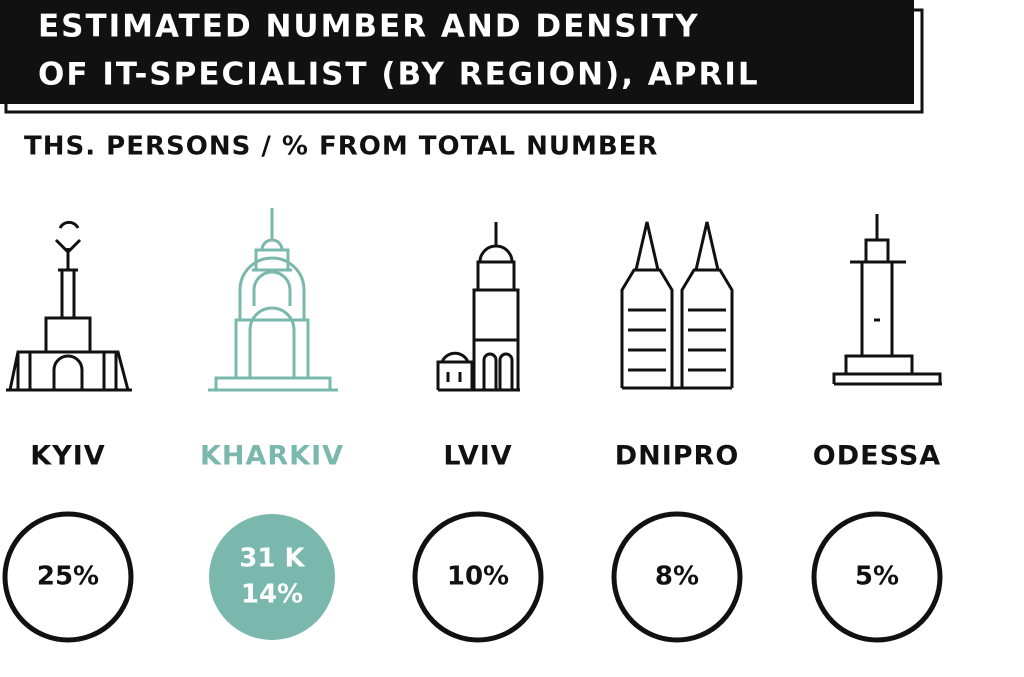  What do you see at coordinates (677, 456) in the screenshot?
I see `region-name: DNIPRO` at bounding box center [677, 456].